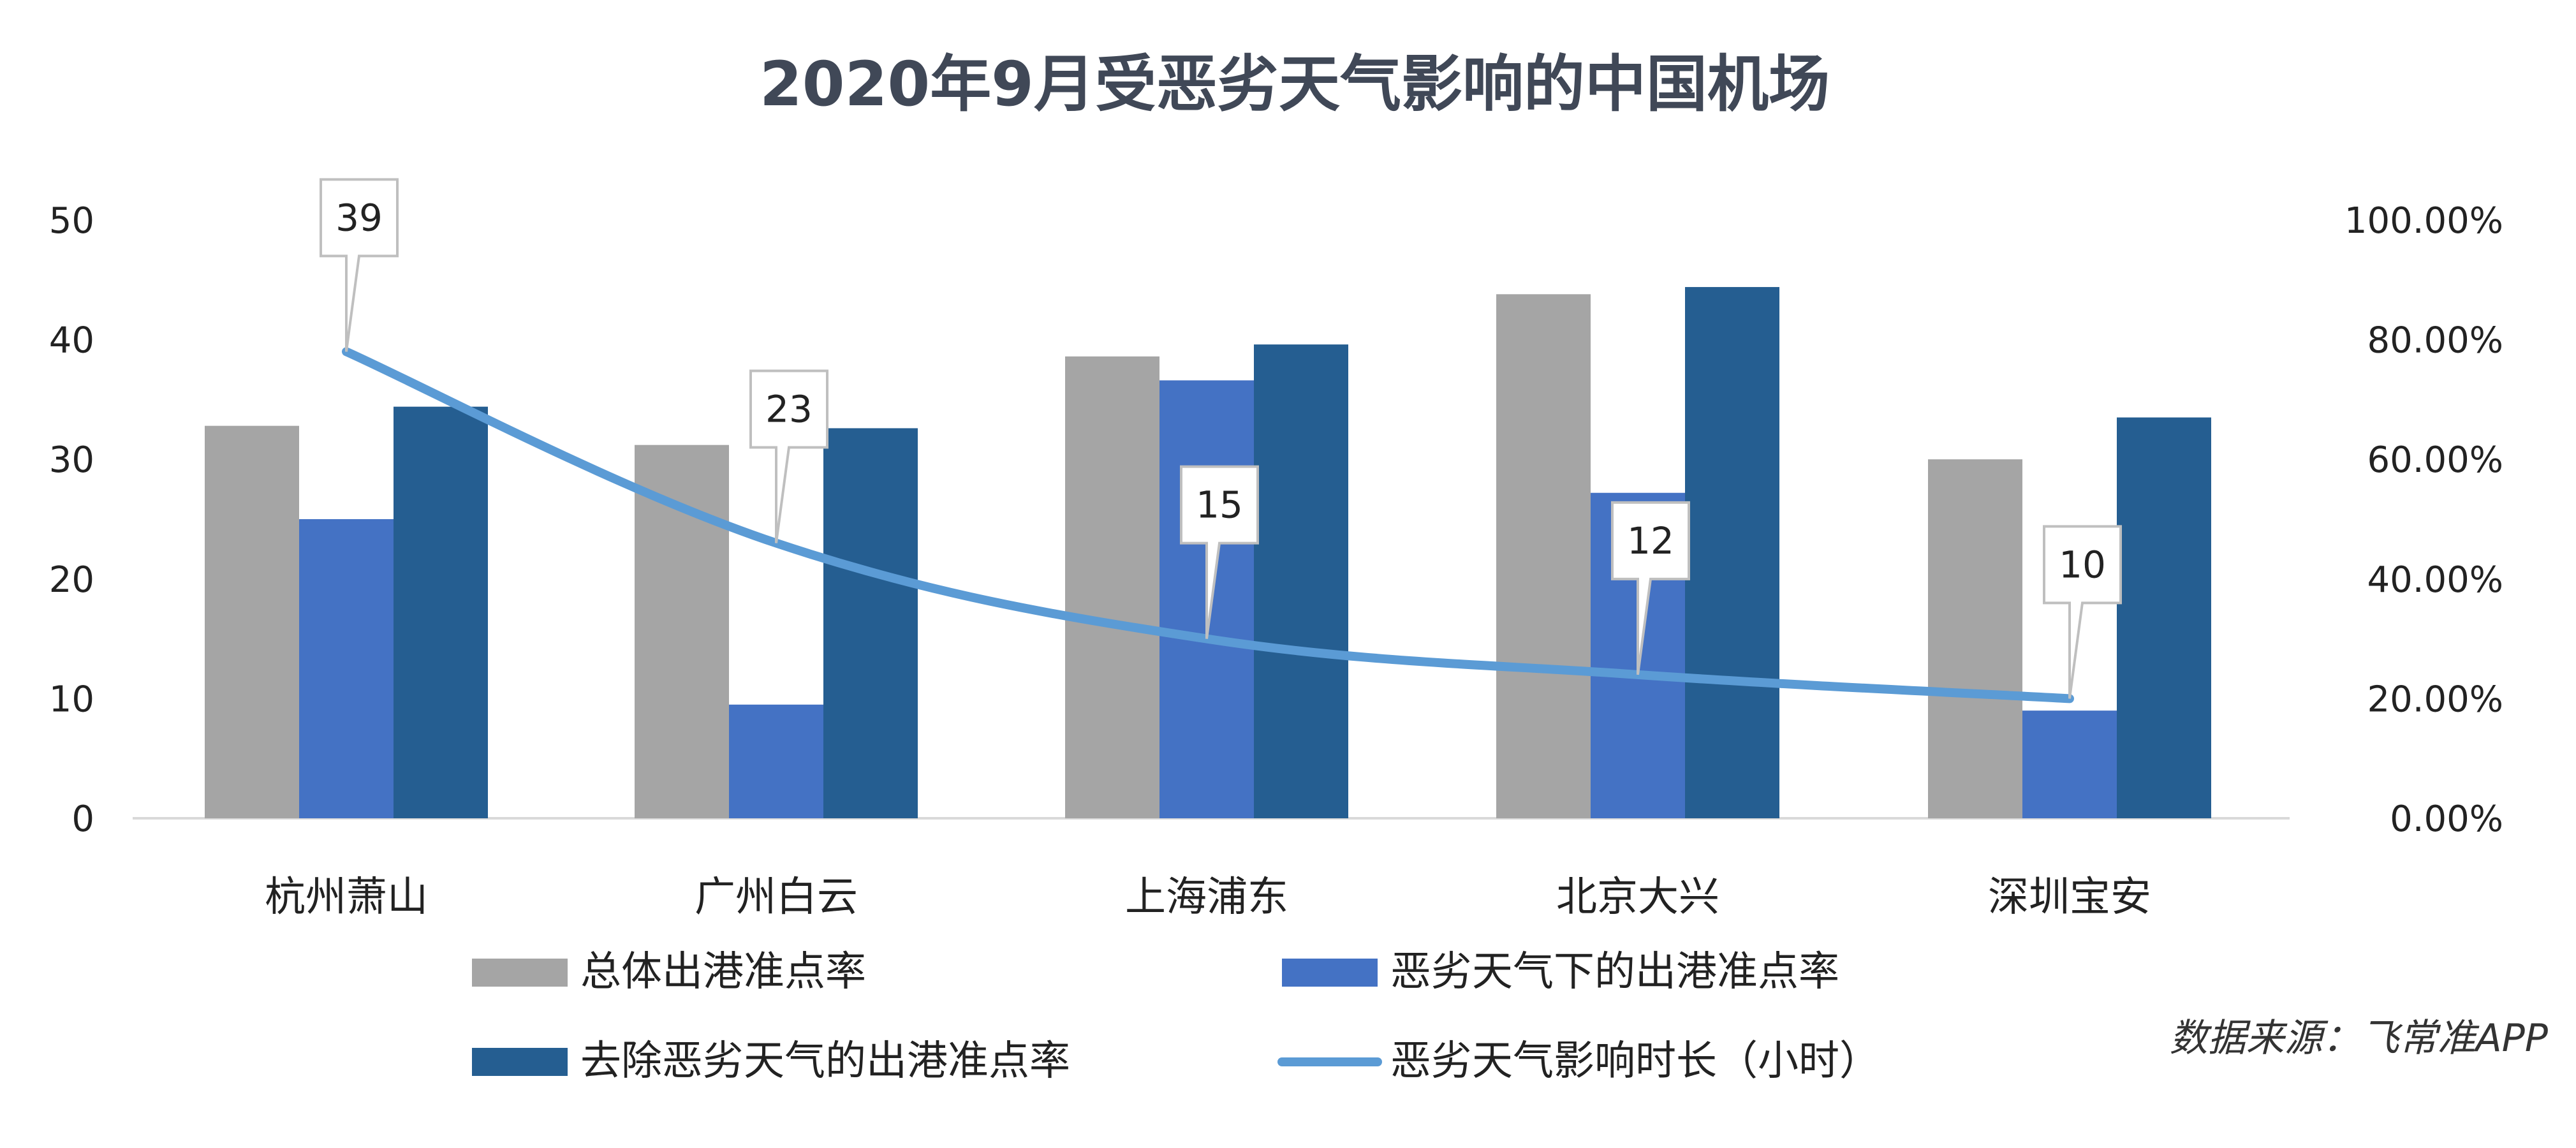  Describe the element at coordinates (1295, 84) in the screenshot. I see `chart-title: 2020年9月受恶劣天气影响的中国机场` at that location.